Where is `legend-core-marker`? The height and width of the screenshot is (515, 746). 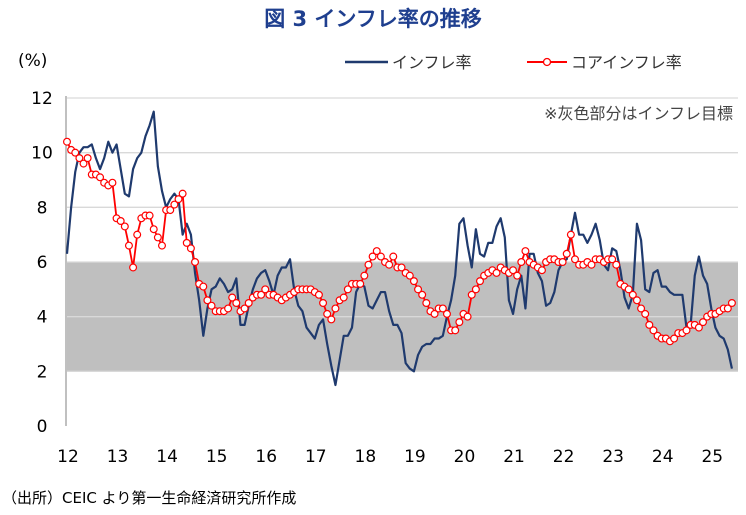 legend-core-marker is located at coordinates (547, 62).